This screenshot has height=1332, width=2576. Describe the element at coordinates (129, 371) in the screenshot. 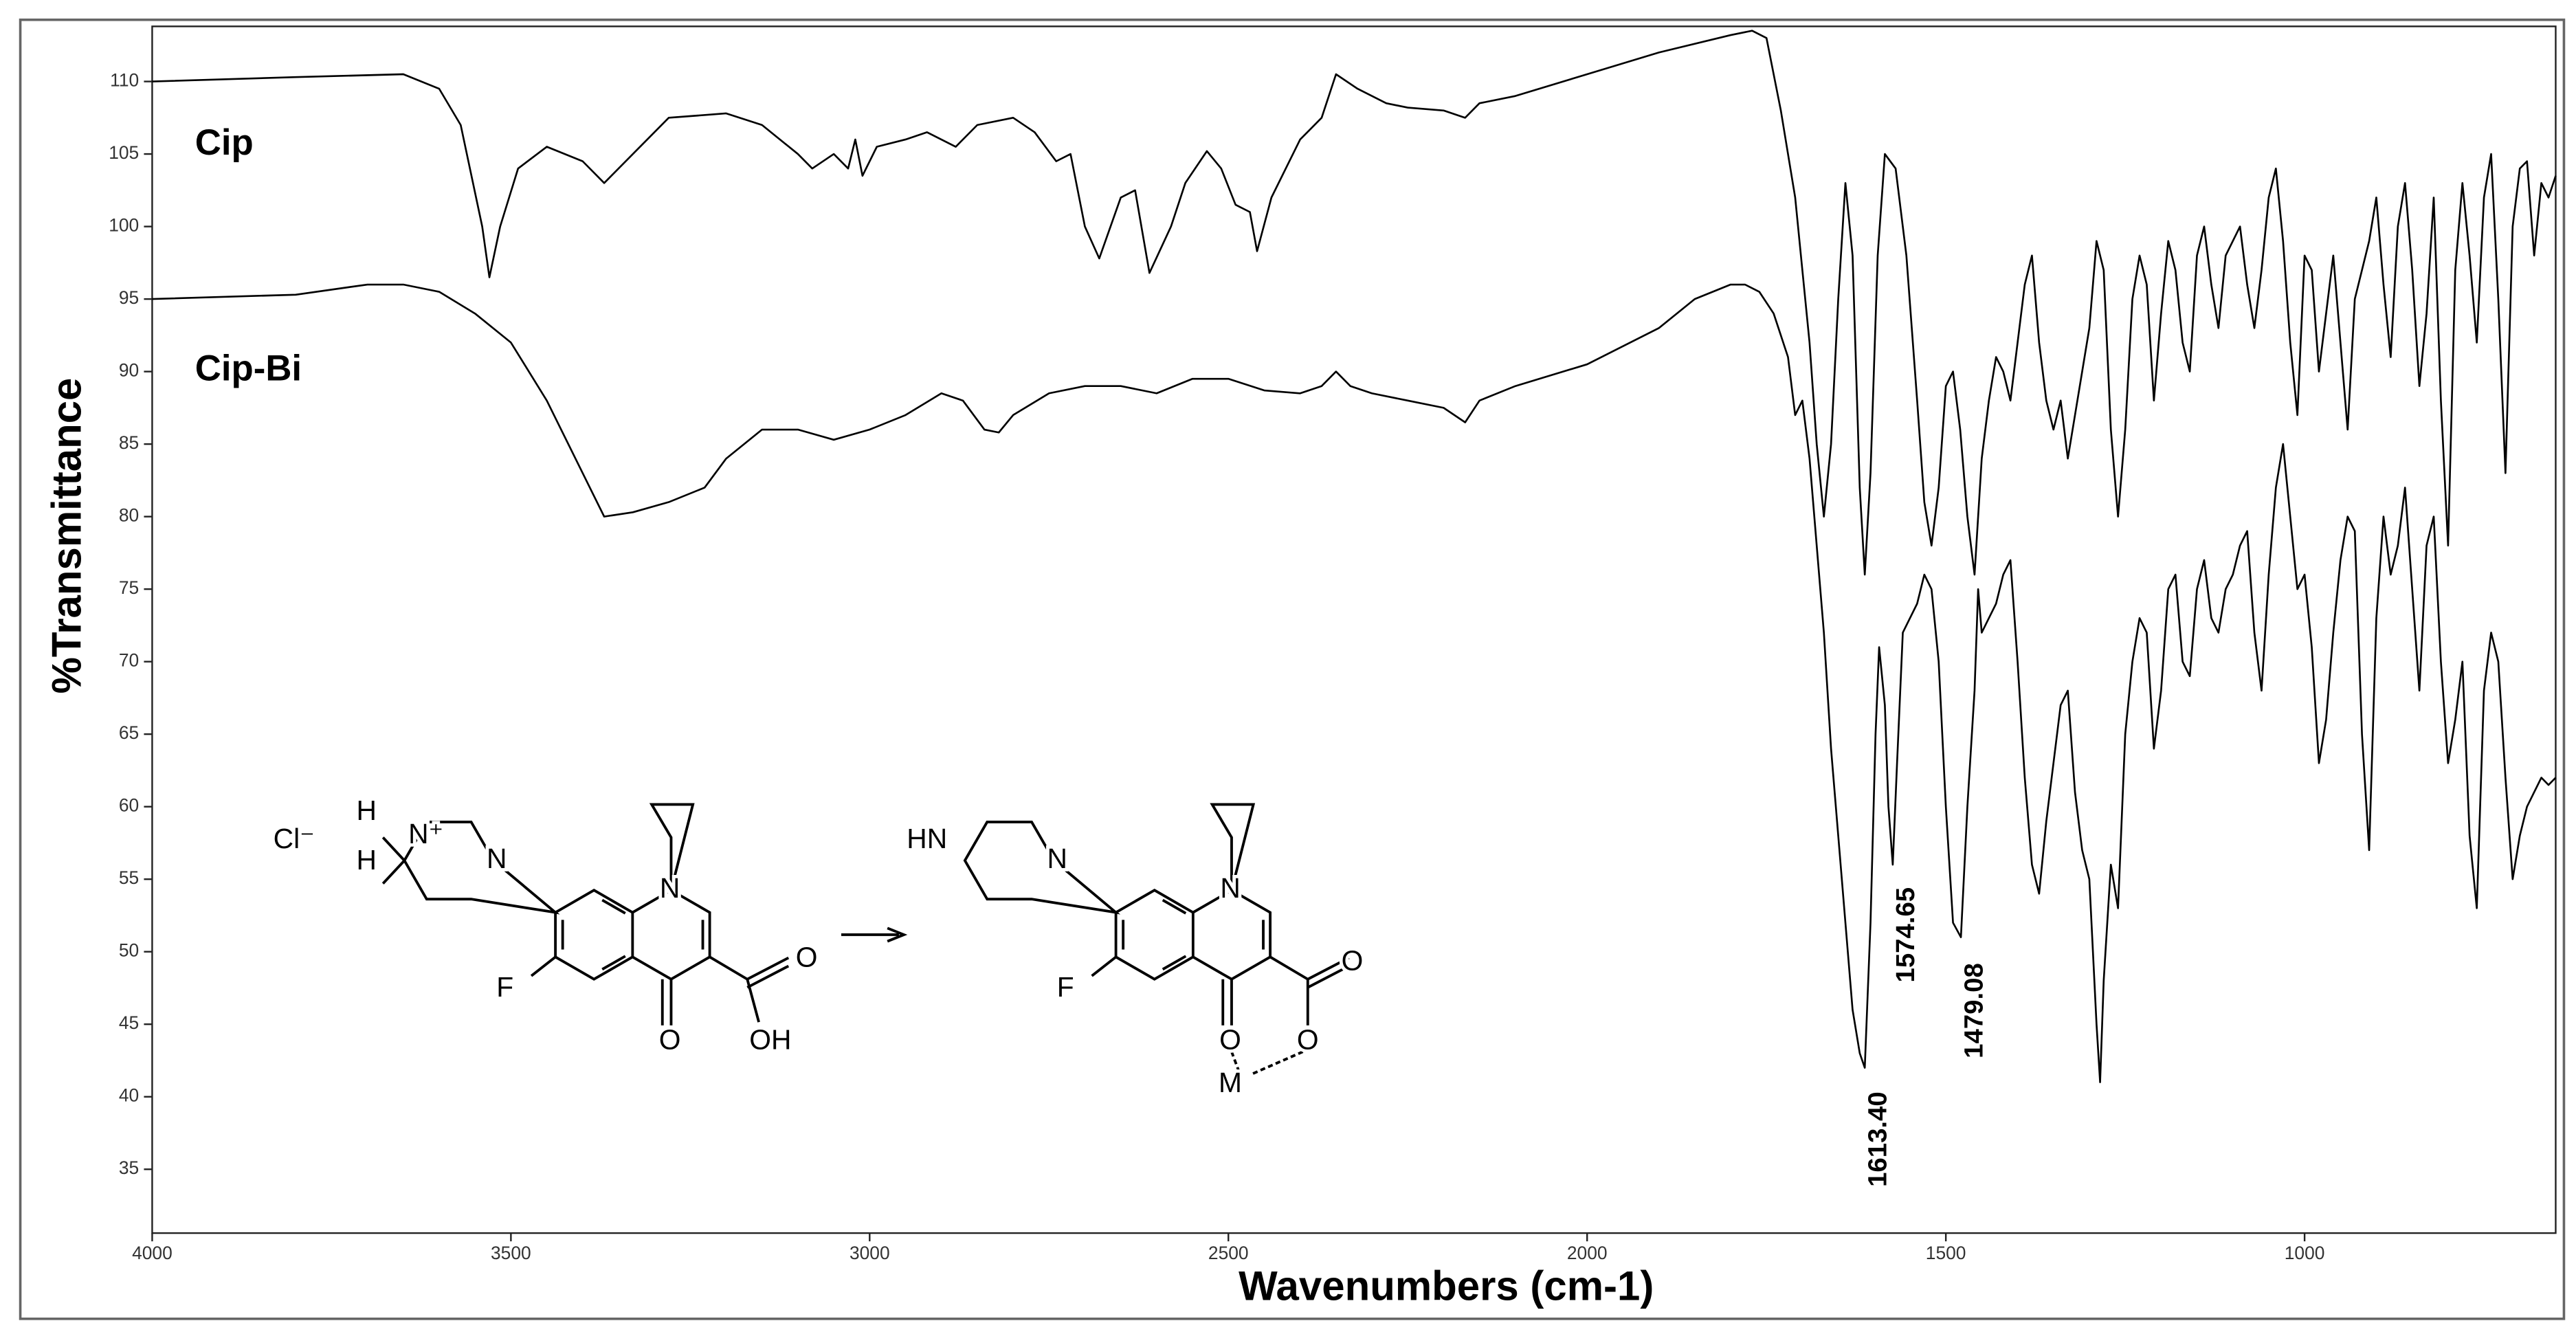

I see `y-tick-label: 90` at that location.